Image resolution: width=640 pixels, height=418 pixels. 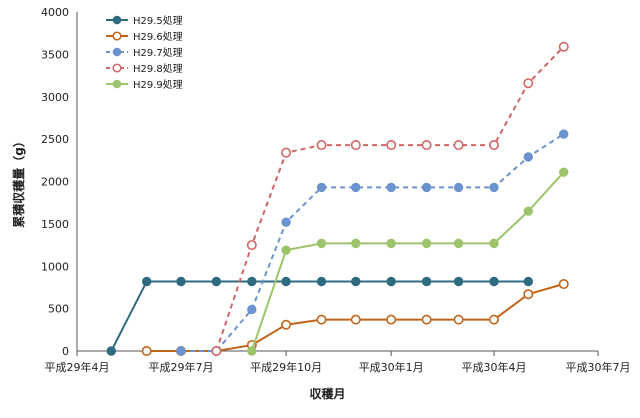 I want to click on x-tick-label: 平成30年7月, so click(x=598, y=367).